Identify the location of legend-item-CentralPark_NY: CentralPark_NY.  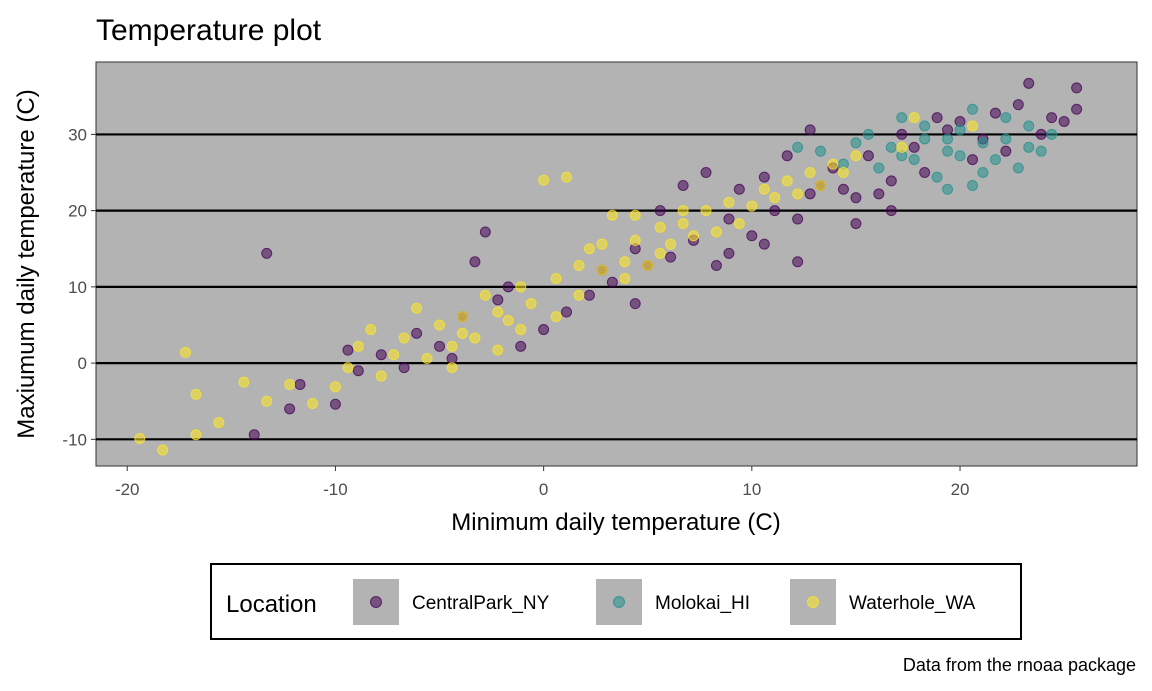
(451, 602).